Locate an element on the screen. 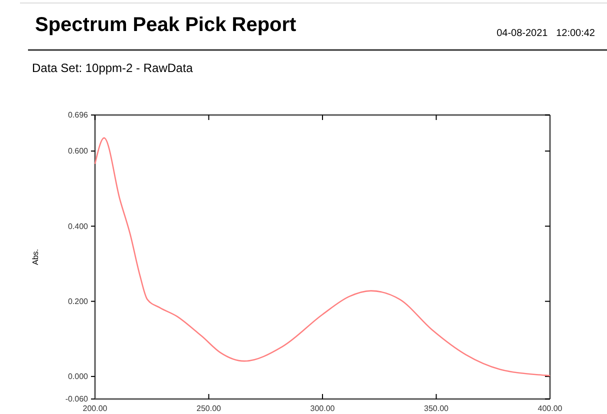 The height and width of the screenshot is (414, 607). x-tick-label: 400.00 is located at coordinates (550, 408).